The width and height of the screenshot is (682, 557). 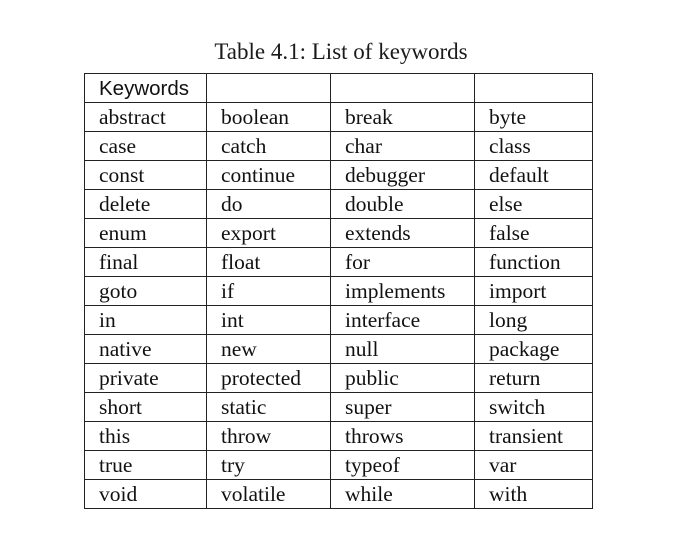 What do you see at coordinates (402, 494) in the screenshot?
I see `keyword-cell: while` at bounding box center [402, 494].